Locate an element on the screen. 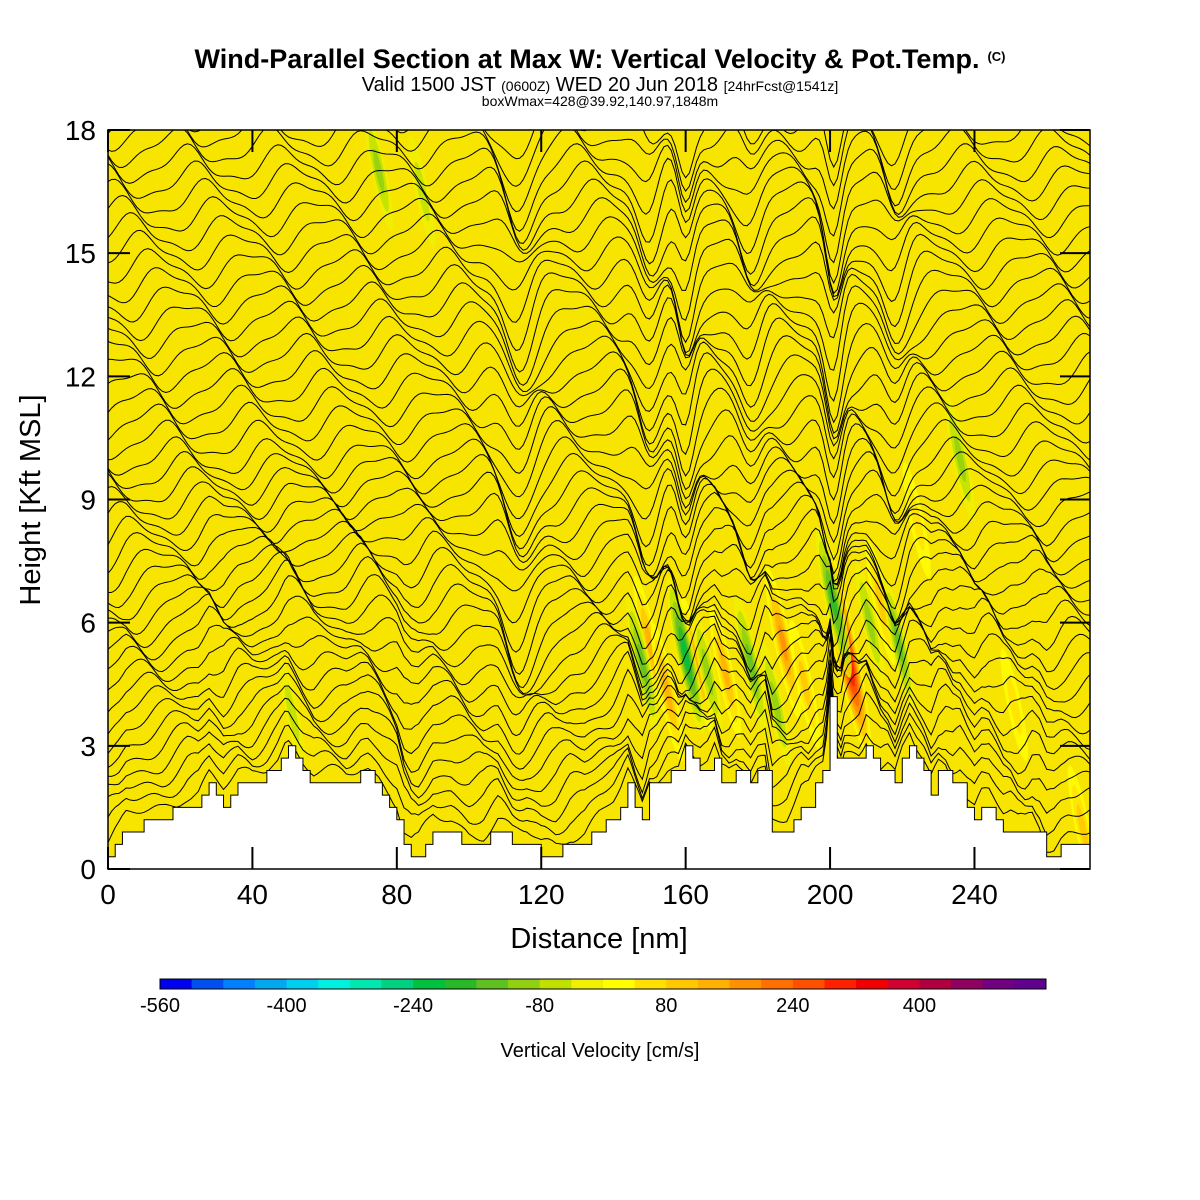  x-tick-label-2: 80 is located at coordinates (396, 894).